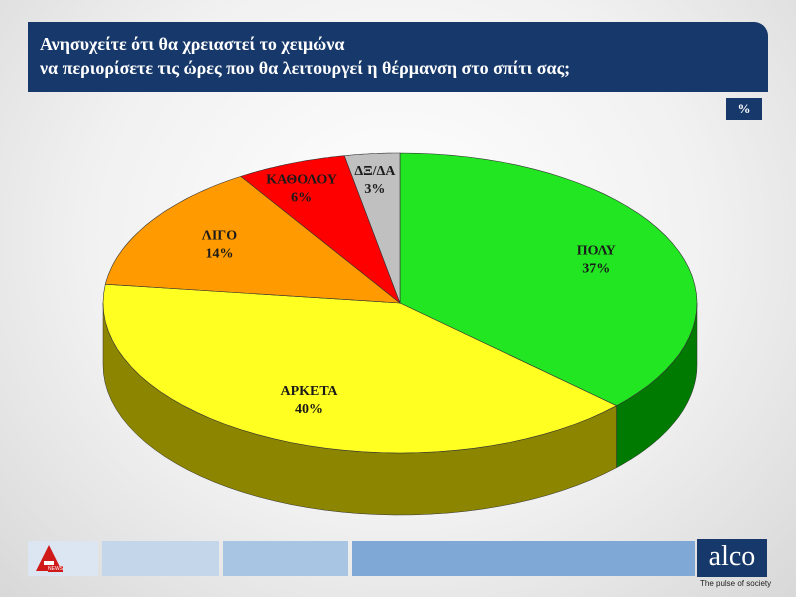 Image resolution: width=796 pixels, height=597 pixels. Describe the element at coordinates (309, 391) in the screenshot. I see `slice-label: ΑΡΚΕΤΑ` at that location.